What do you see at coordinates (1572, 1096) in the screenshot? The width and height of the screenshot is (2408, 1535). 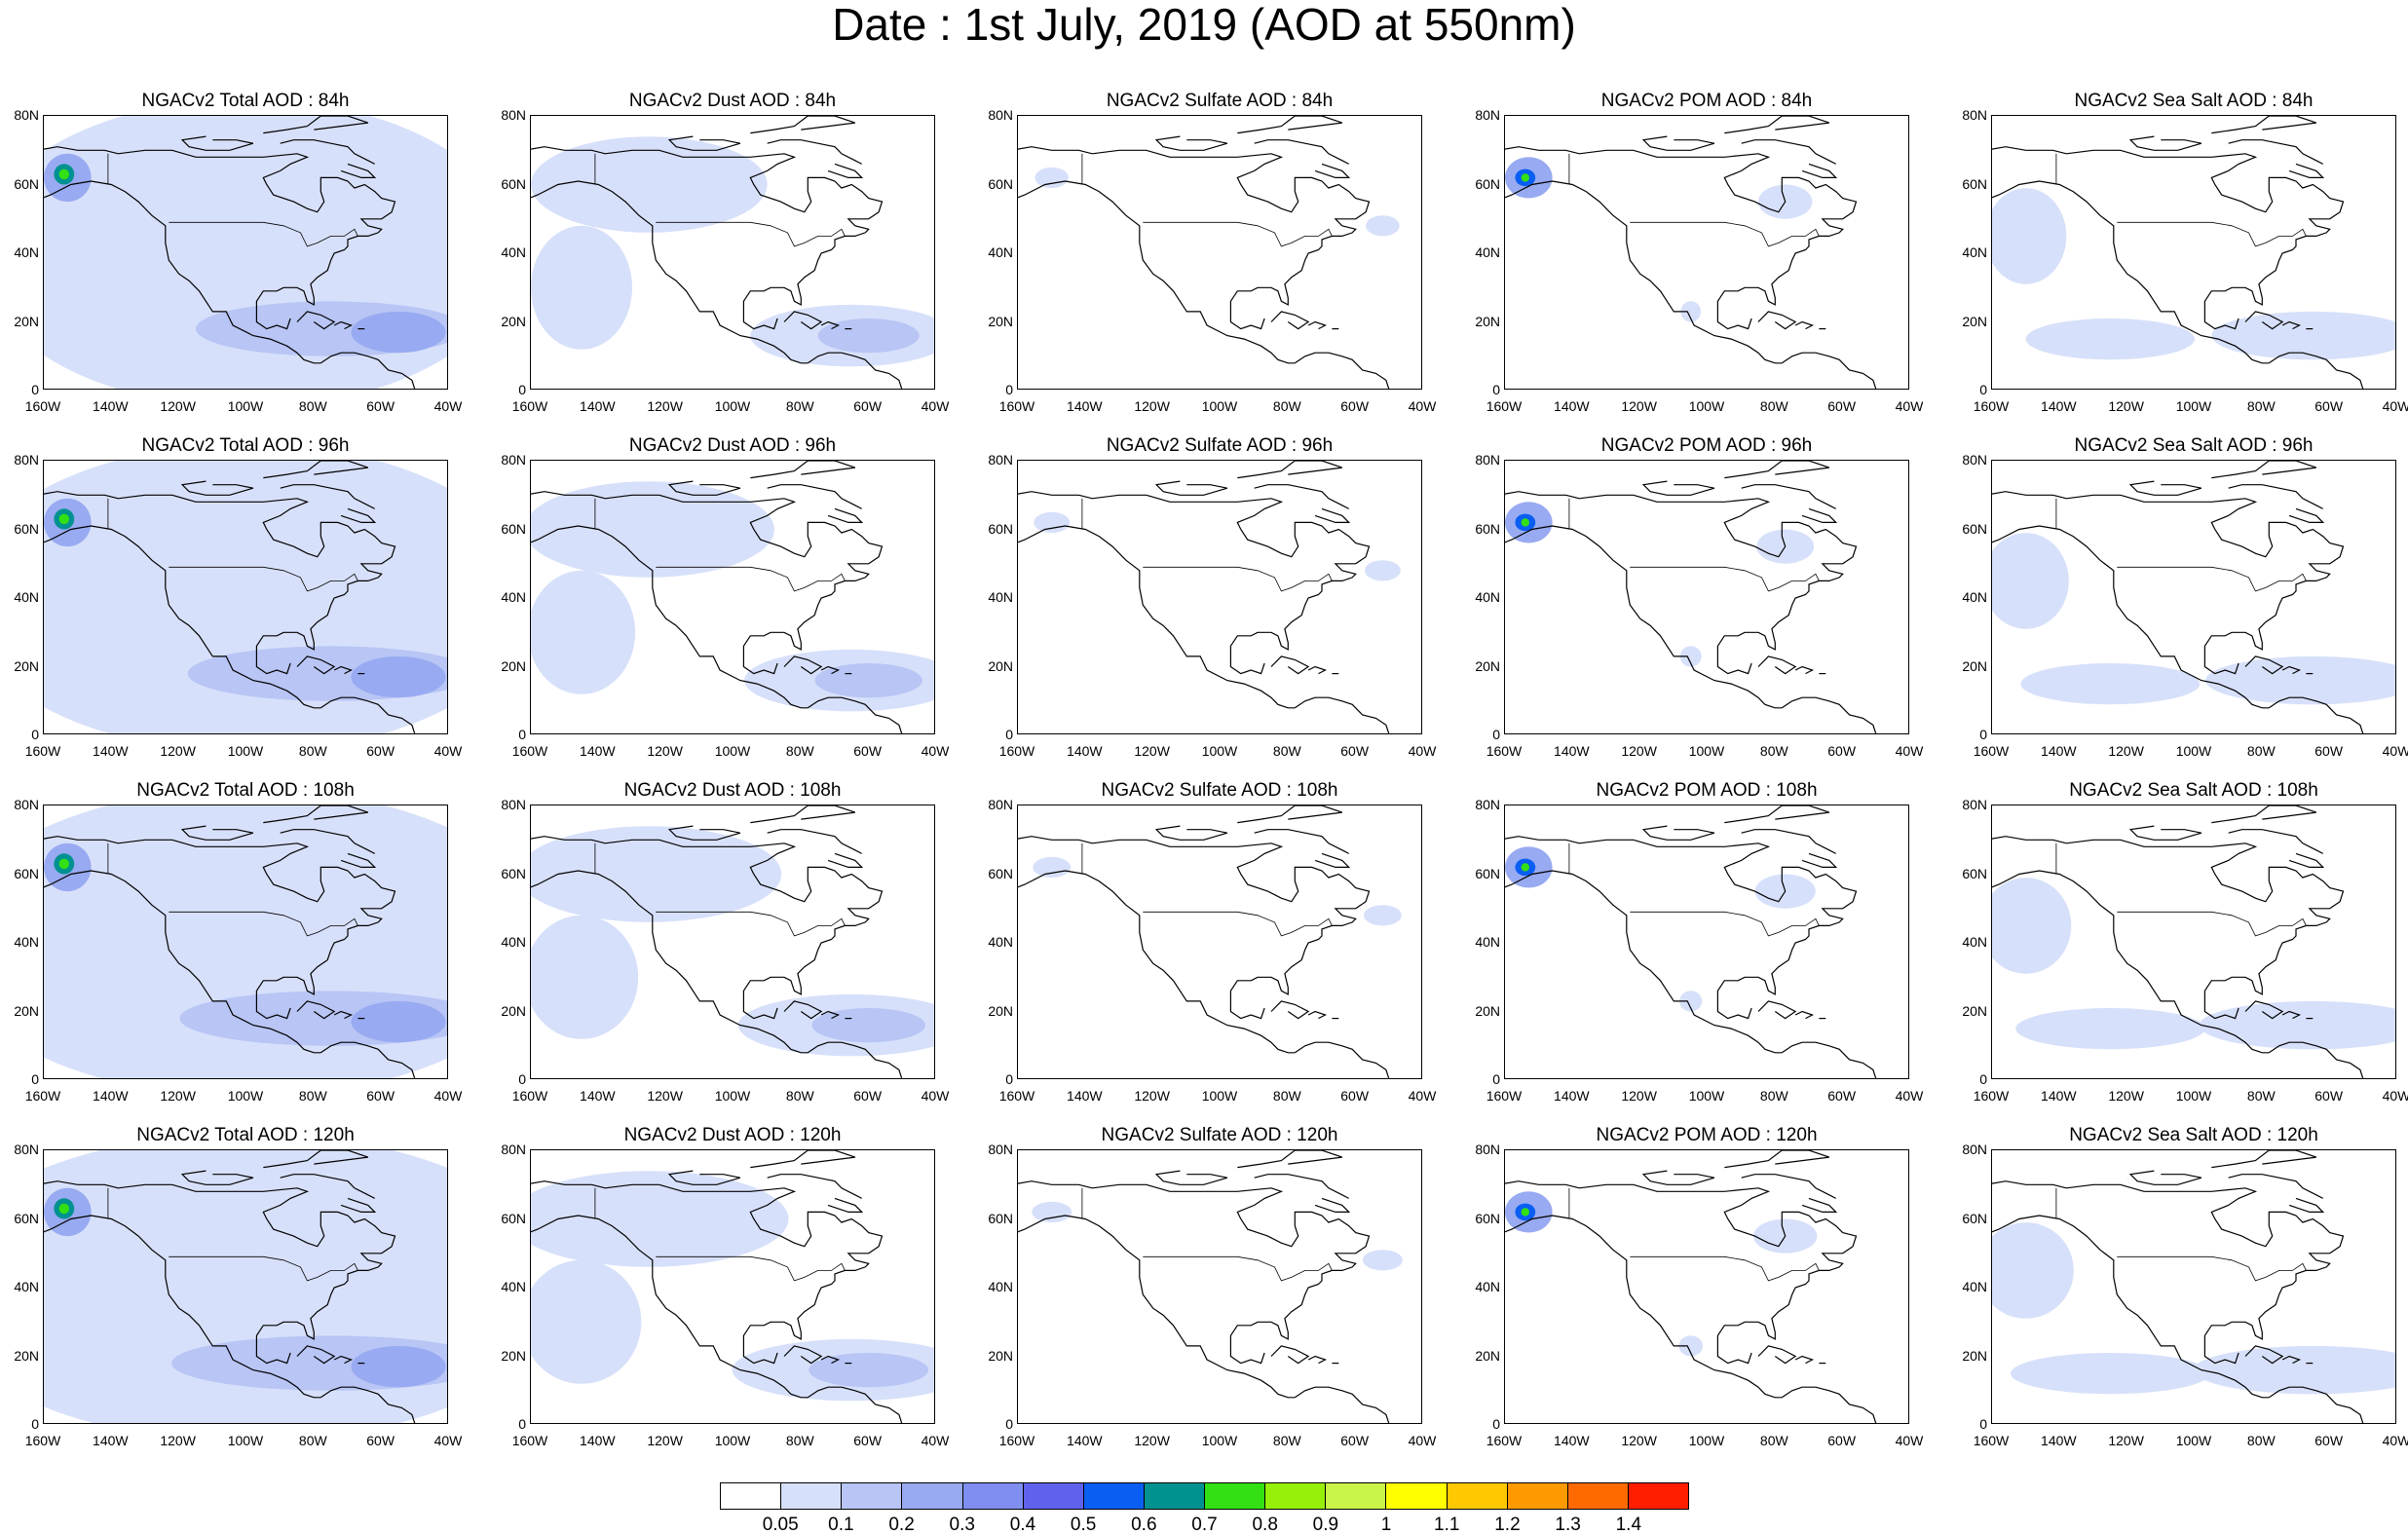 I see `lon-tick-label: 140W` at bounding box center [1572, 1096].